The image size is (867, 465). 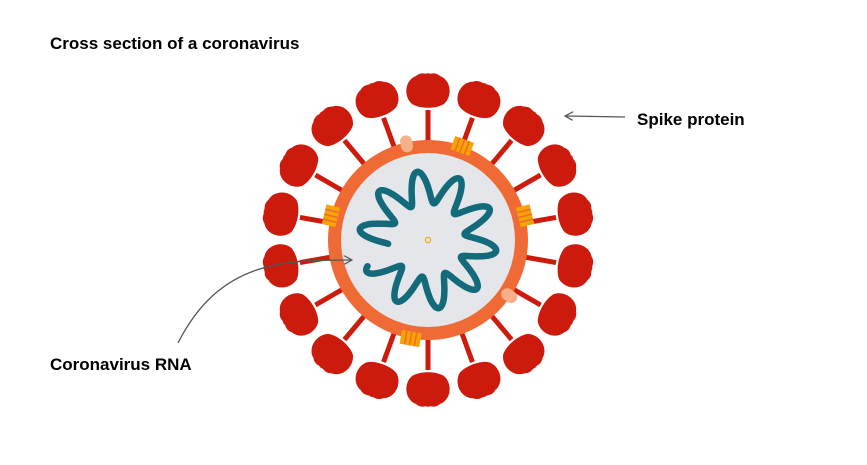 I want to click on spike-protein-label: Spike protein, so click(x=691, y=119).